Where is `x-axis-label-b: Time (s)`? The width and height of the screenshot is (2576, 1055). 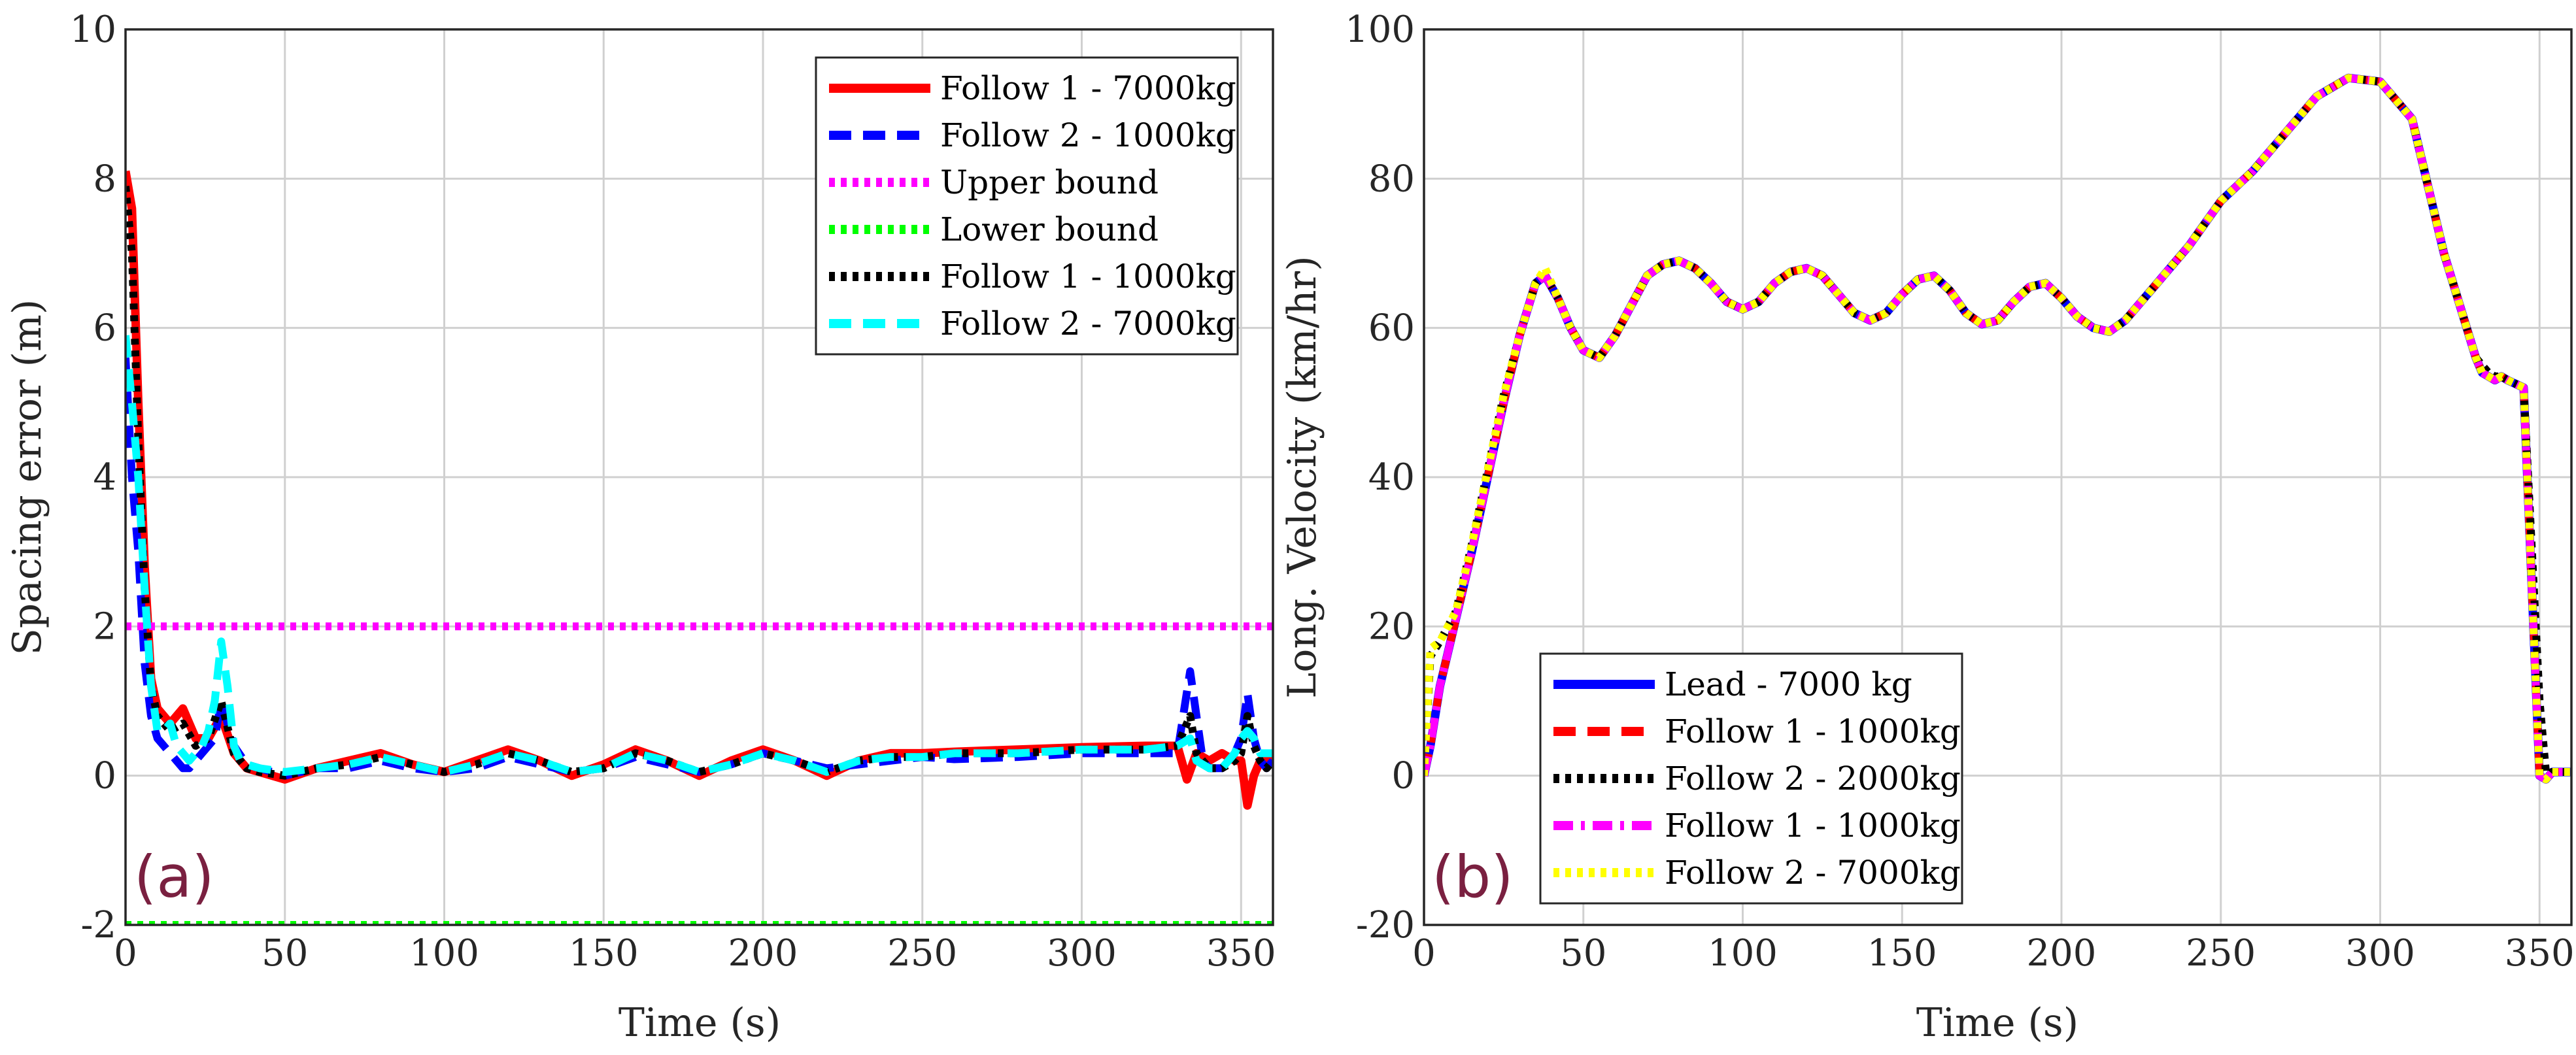
x-axis-label-b: Time (s) is located at coordinates (1997, 1023).